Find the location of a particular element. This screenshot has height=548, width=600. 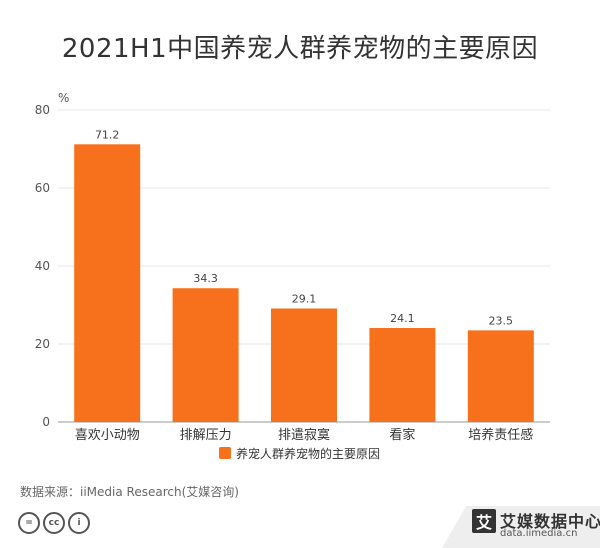

data-label: 24.1 is located at coordinates (402, 318).